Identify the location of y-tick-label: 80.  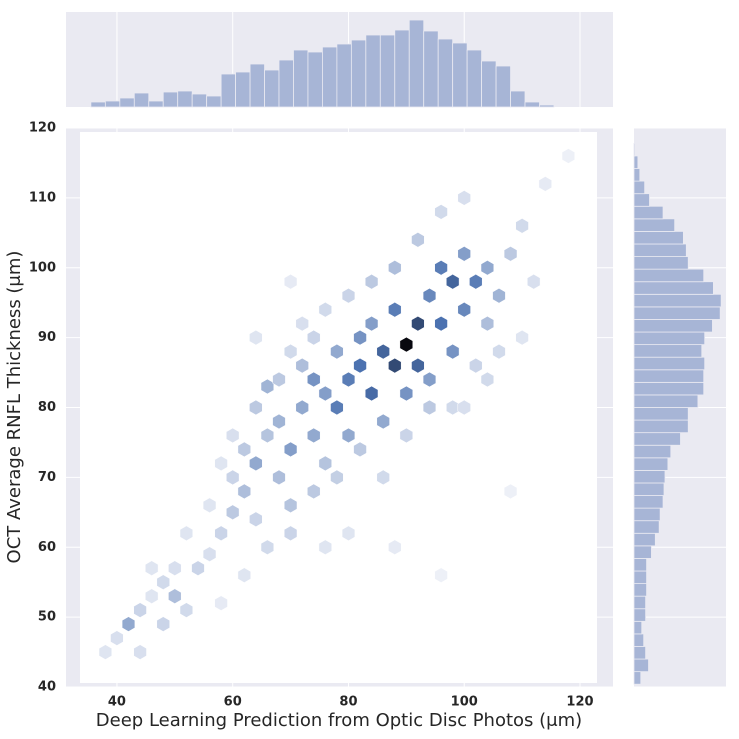
(47, 407).